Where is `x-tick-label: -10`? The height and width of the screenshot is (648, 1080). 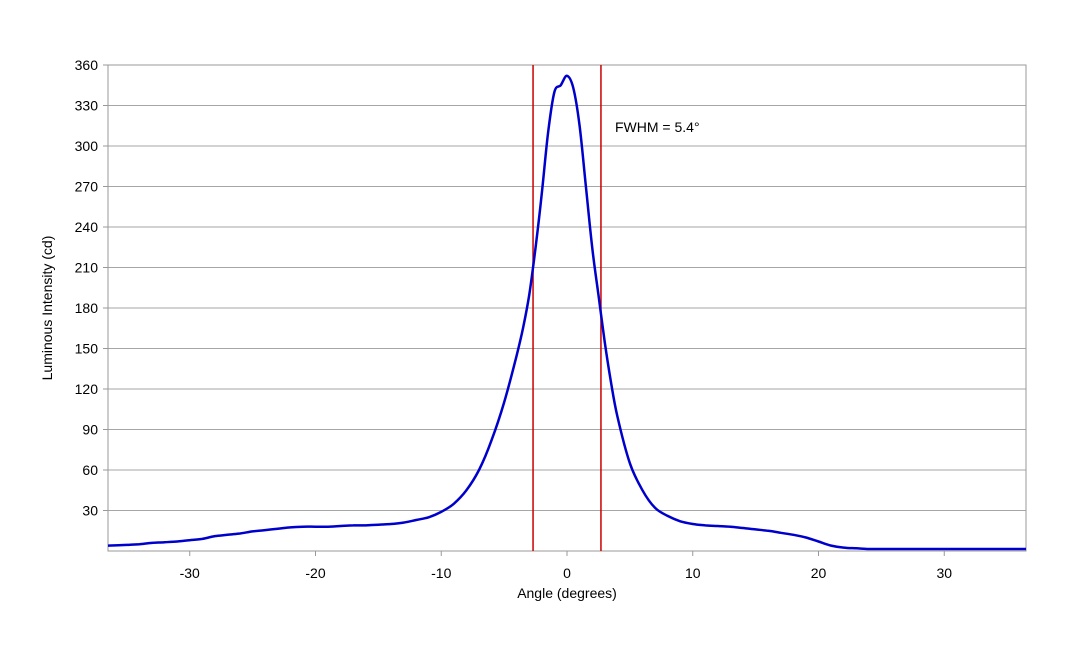
x-tick-label: -10 is located at coordinates (441, 573).